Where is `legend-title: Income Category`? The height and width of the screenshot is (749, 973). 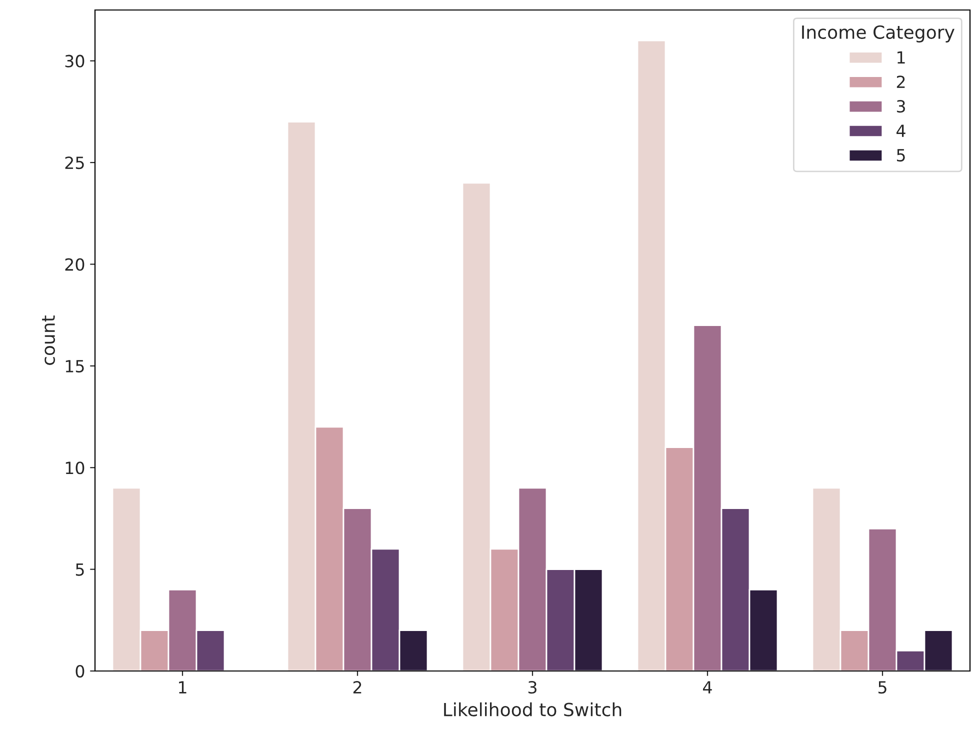
legend-title: Income Category is located at coordinates (878, 33).